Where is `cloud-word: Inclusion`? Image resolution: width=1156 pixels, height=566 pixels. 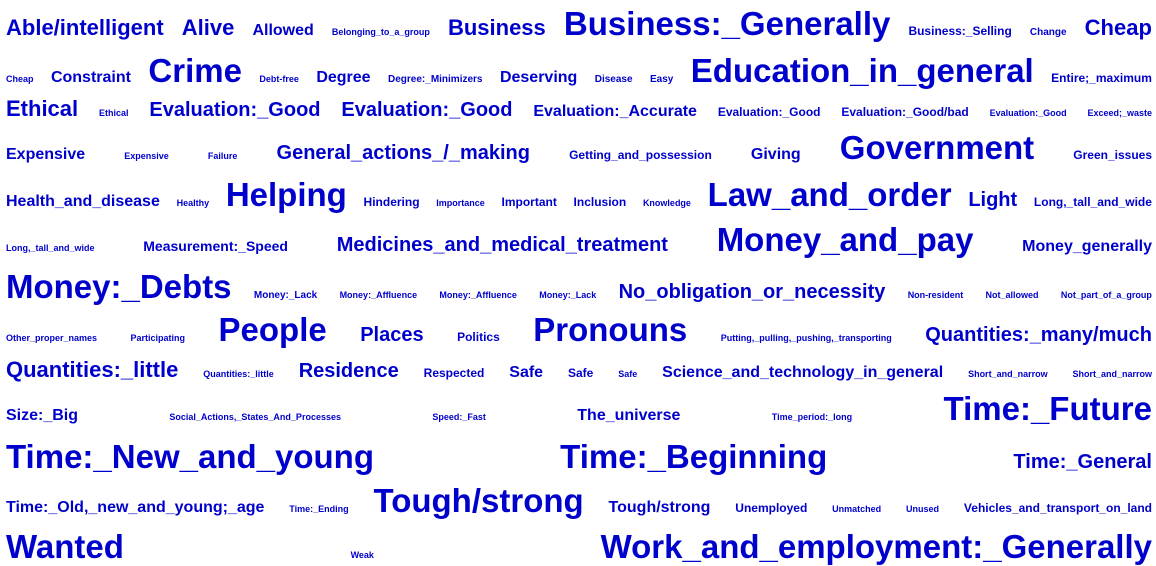
cloud-word: Inclusion is located at coordinates (600, 201).